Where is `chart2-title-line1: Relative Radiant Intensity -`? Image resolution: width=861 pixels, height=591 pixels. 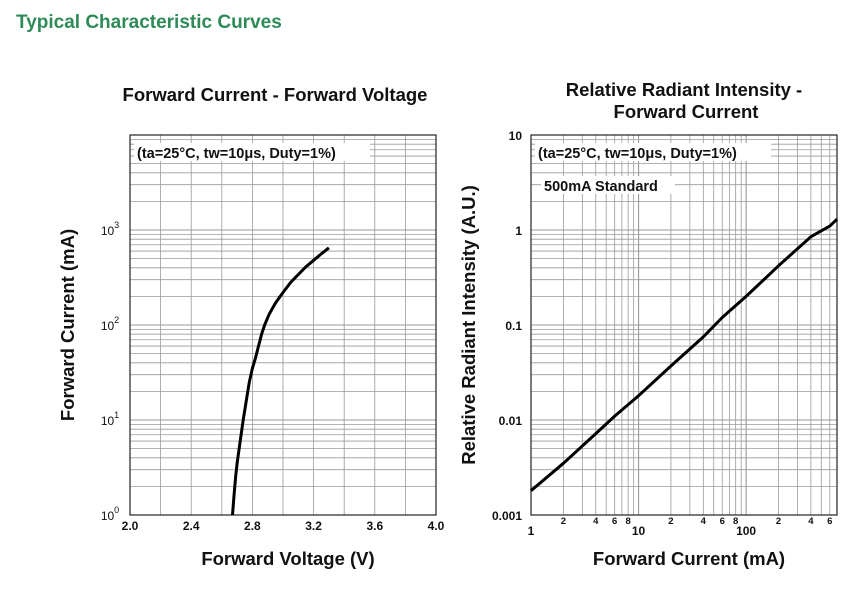
chart2-title-line1: Relative Radiant Intensity - is located at coordinates (684, 89).